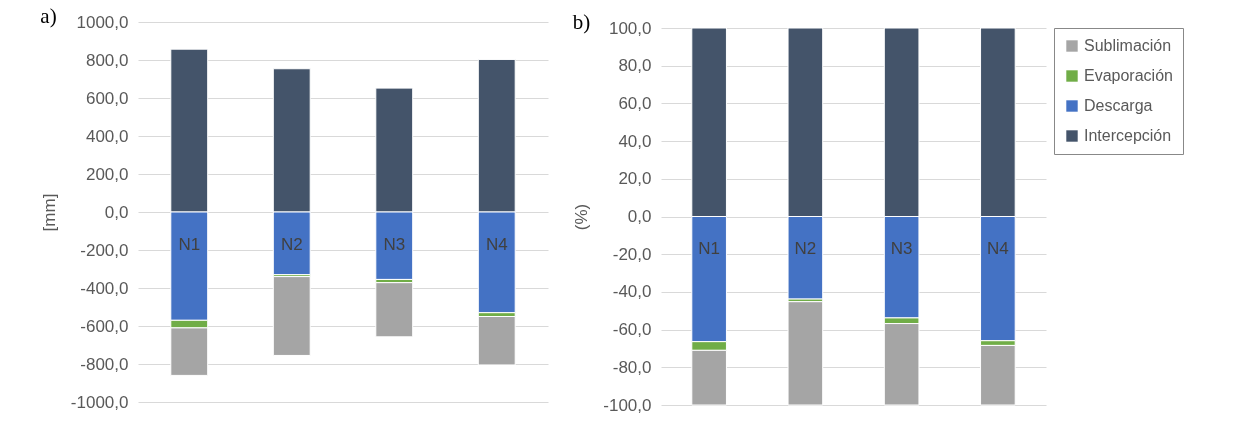  I want to click on chart-title: a), so click(48, 16).